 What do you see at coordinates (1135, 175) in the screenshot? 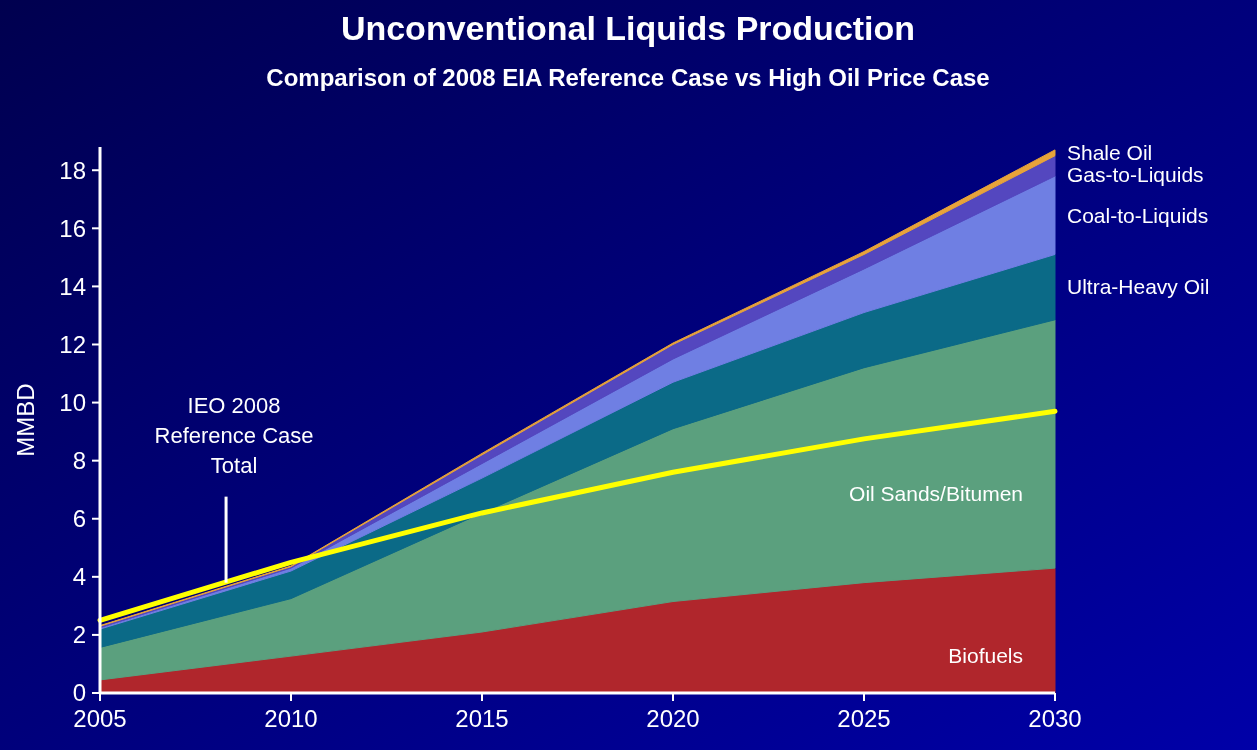
I see `series-label: Gas-to-Liquids` at bounding box center [1135, 175].